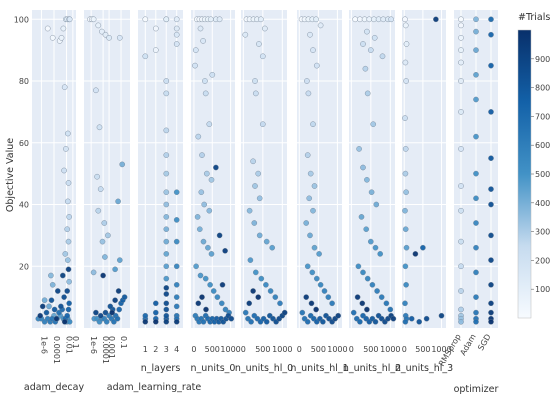 This screenshot has width=550, height=401. Describe the element at coordinates (467, 344) in the screenshot. I see `x-tick-label: Adam` at that location.